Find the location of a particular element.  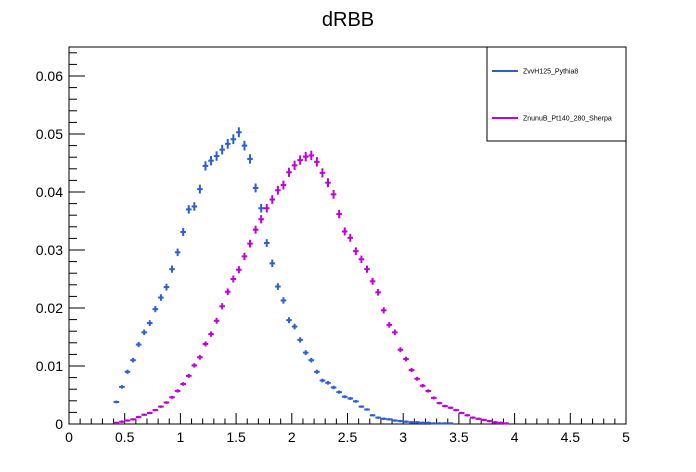

legend: ZvvH125_Pythia8 ZnunuB_Pt140_280_Sherpa is located at coordinates (556, 94).